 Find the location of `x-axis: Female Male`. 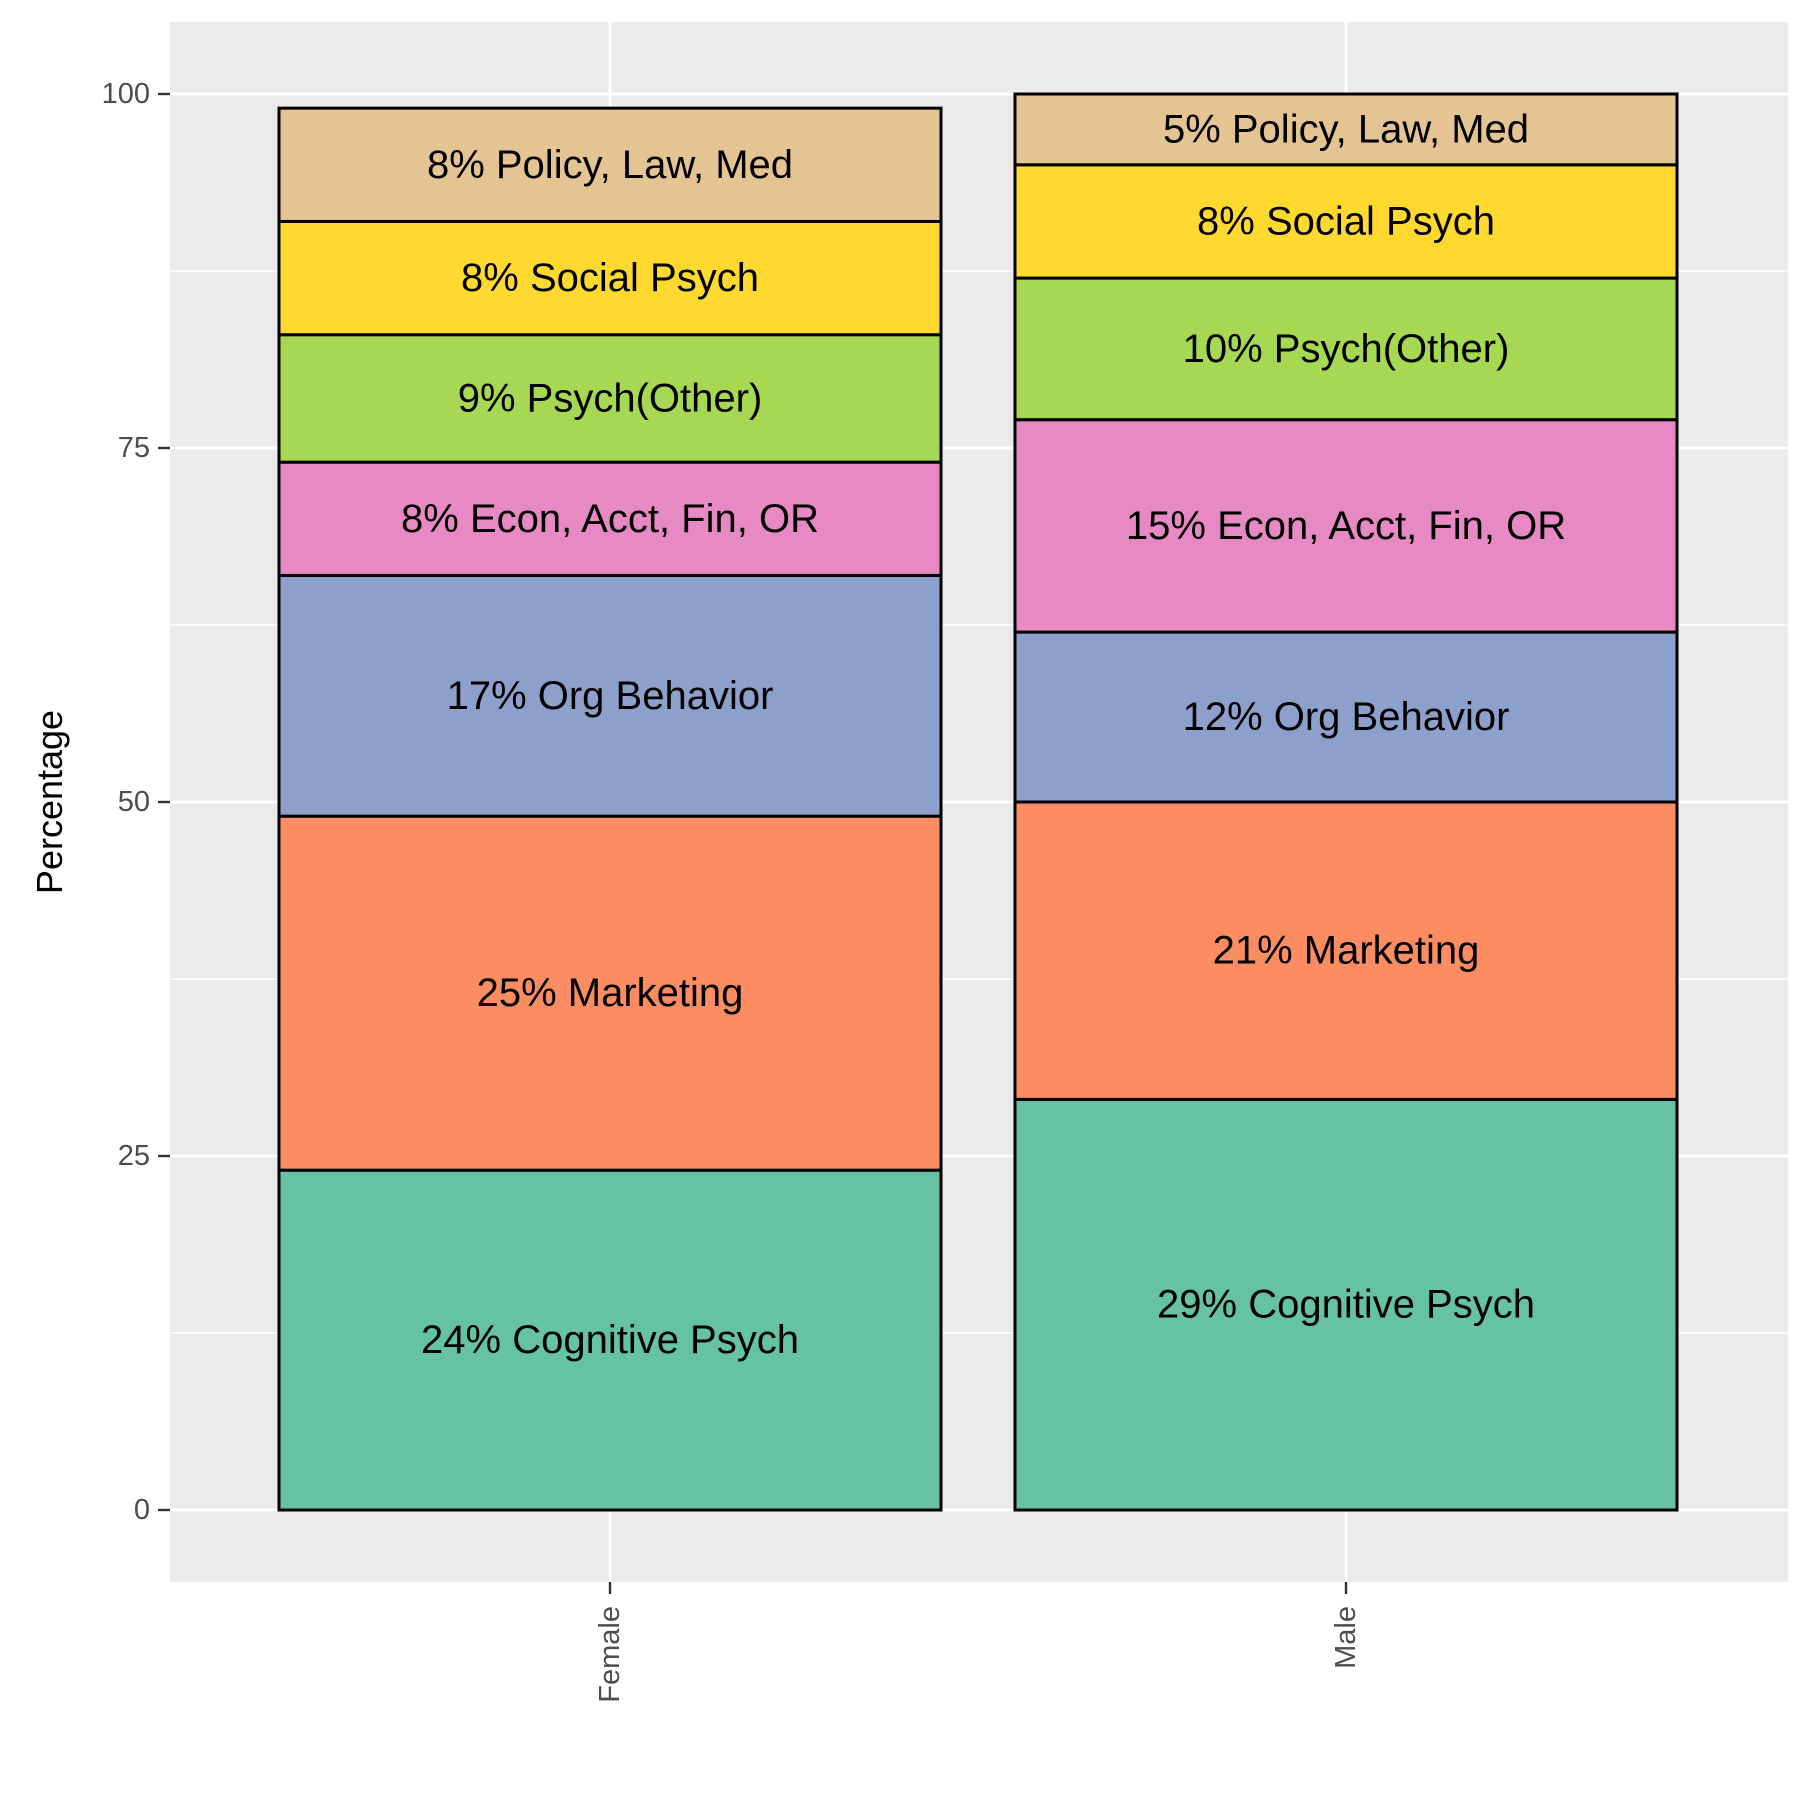

x-axis: Female Male is located at coordinates (978, 1642).